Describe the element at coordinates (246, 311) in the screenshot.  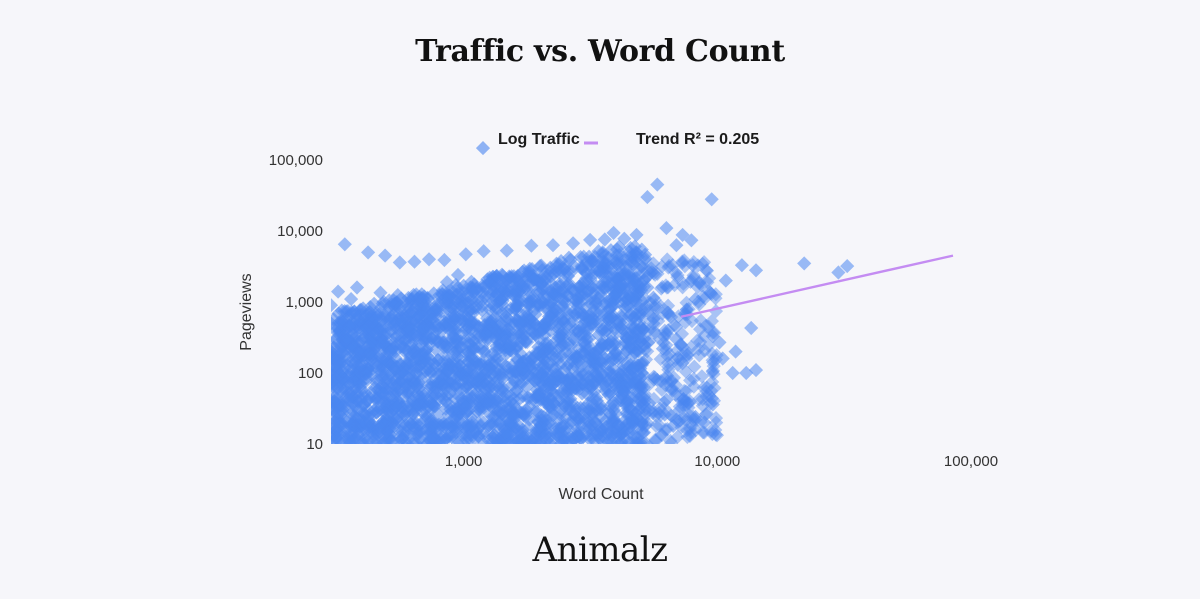
I see `y-axis-title: Pageviews` at that location.